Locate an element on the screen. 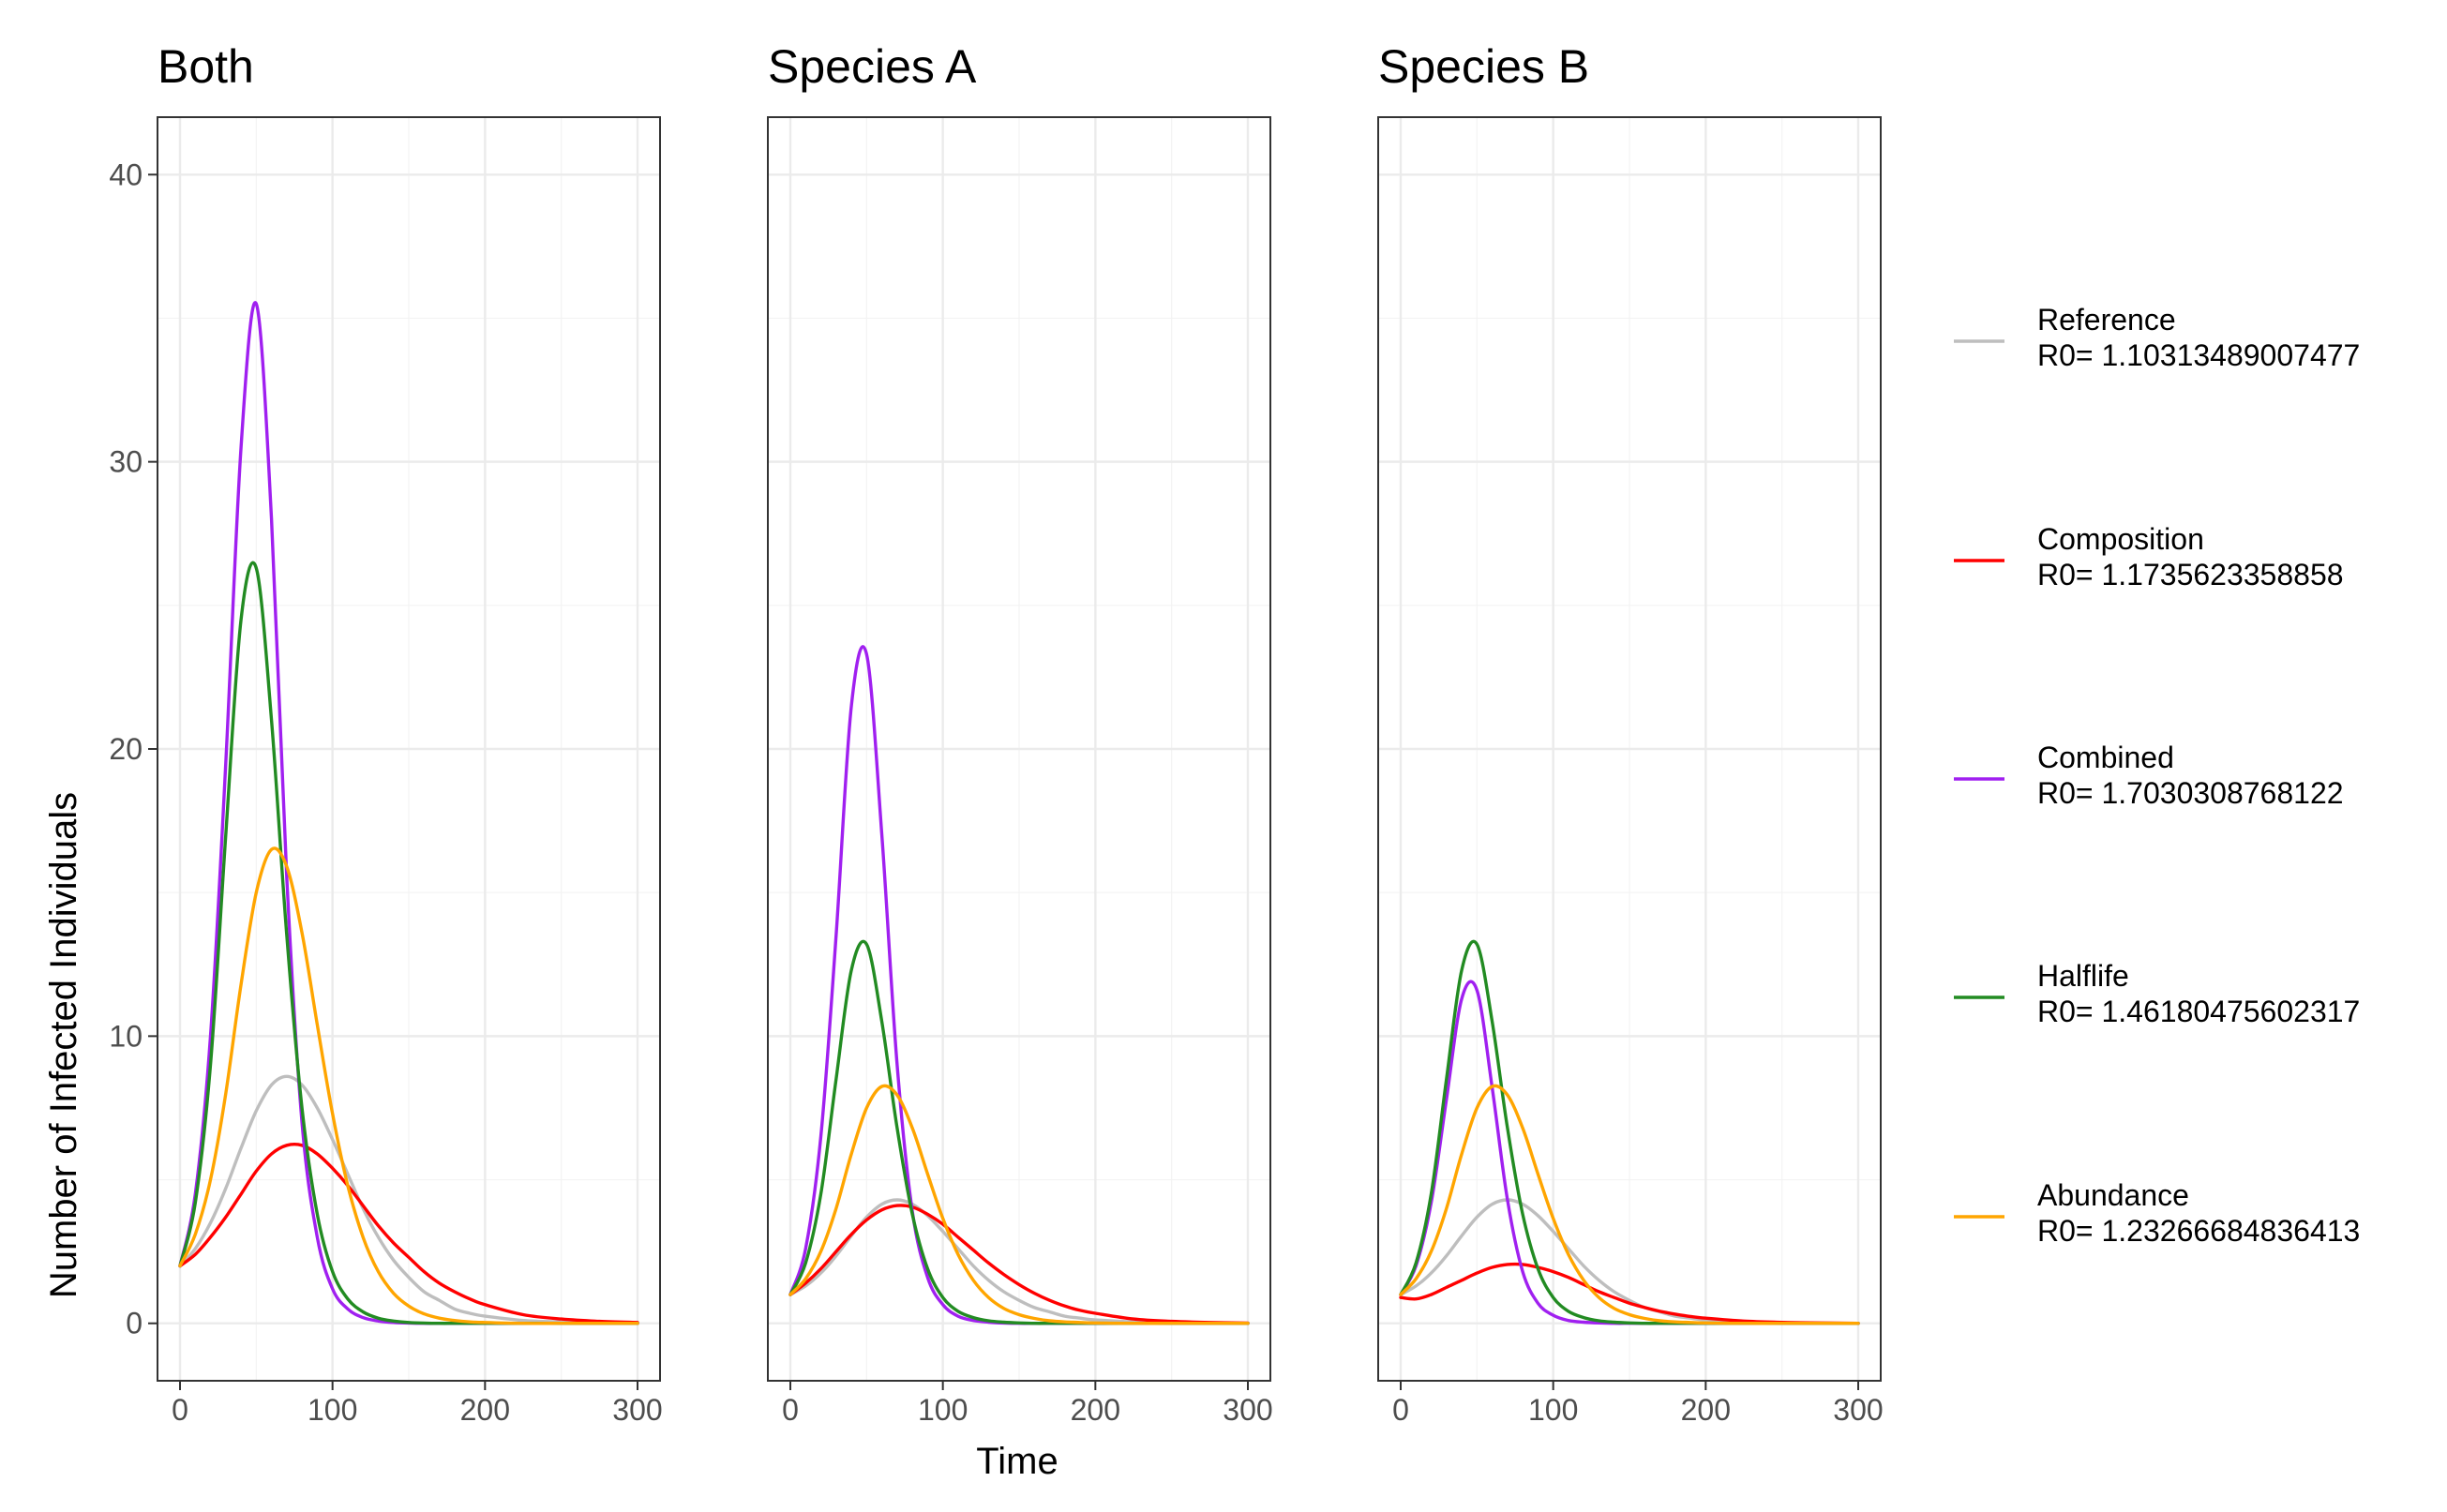 This screenshot has width=2447, height=1512. legend-label: Reference is located at coordinates (2106, 320).